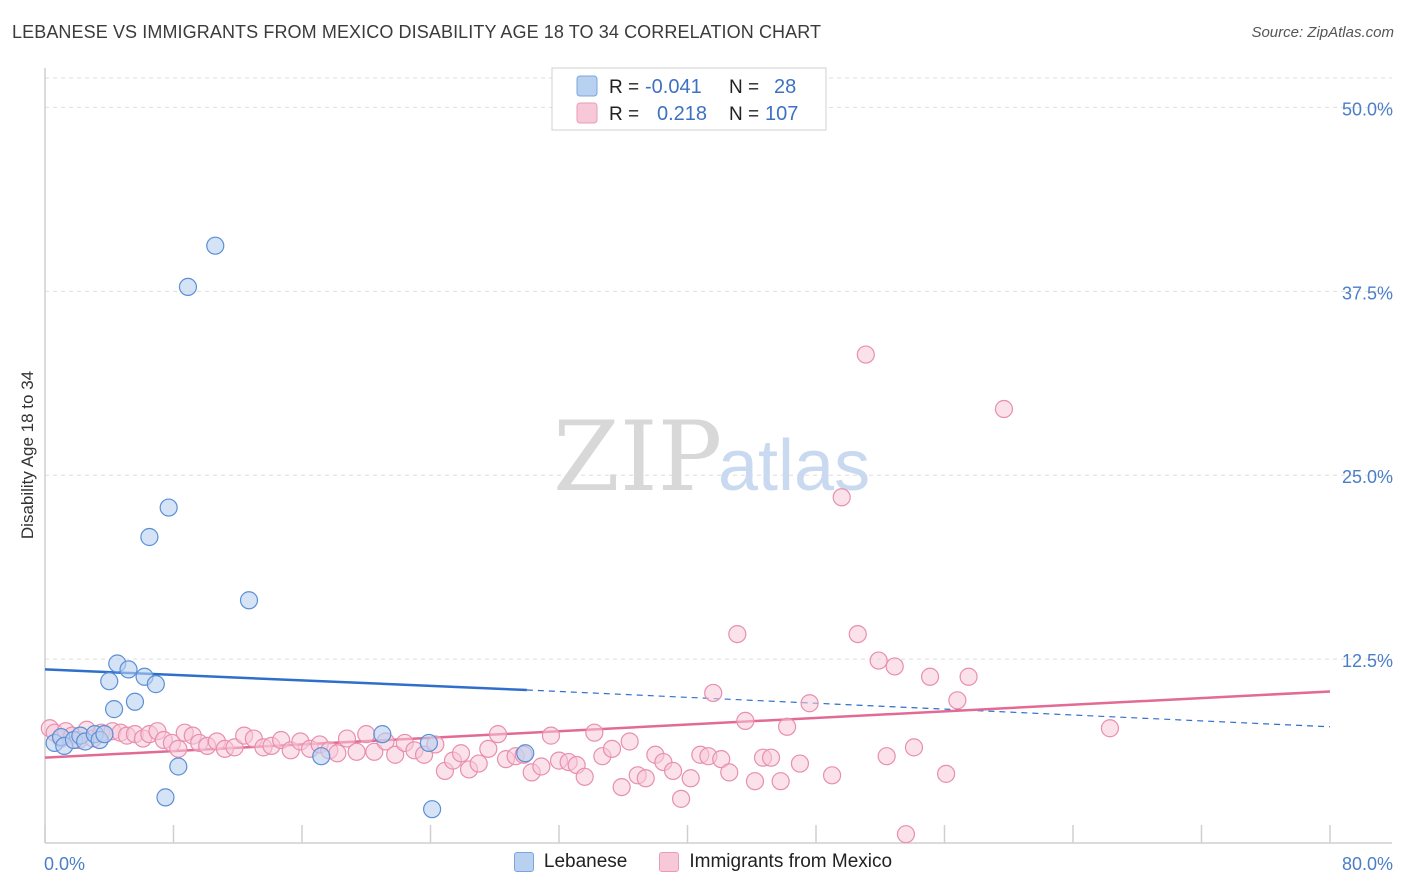 This screenshot has width=1406, height=892. I want to click on watermark-zip: ZIP, so click(637, 457).